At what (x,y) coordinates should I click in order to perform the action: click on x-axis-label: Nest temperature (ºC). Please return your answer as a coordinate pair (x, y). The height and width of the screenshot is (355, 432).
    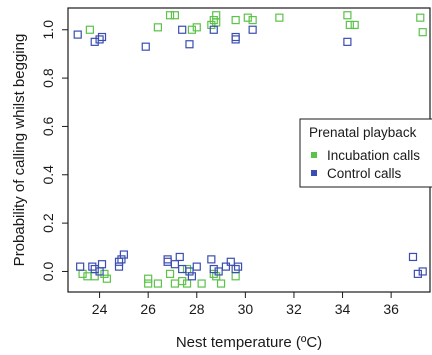
    Looking at the image, I should click on (249, 342).